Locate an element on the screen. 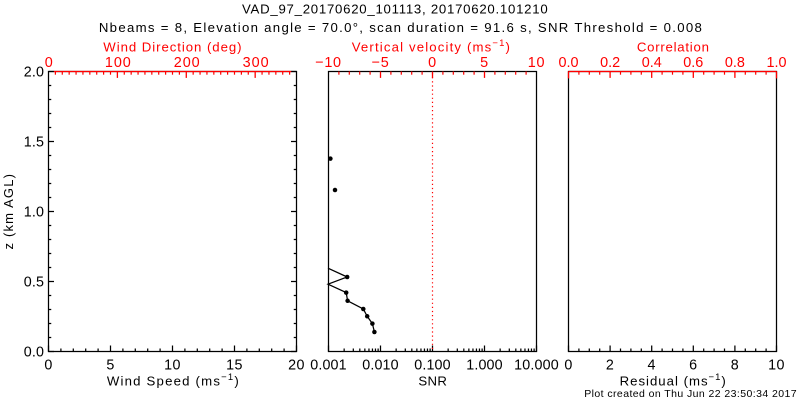  svg-text: 10.000 is located at coordinates (536, 366).